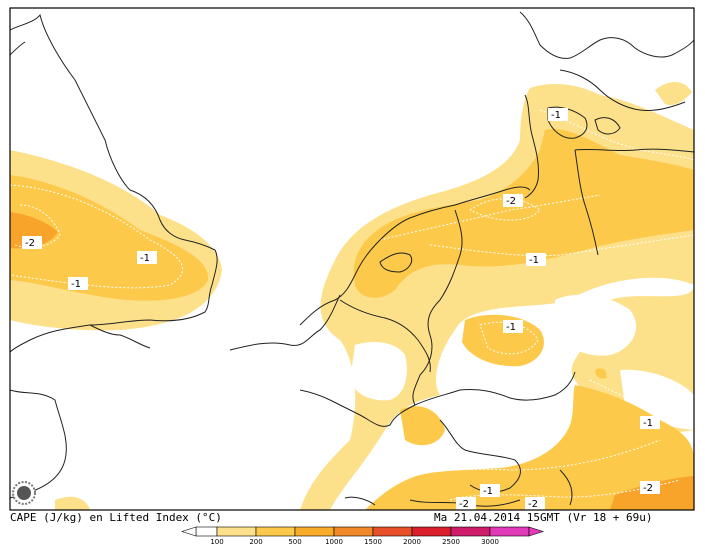  What do you see at coordinates (216, 542) in the screenshot?
I see `legend-tick-label: 100` at bounding box center [216, 542].